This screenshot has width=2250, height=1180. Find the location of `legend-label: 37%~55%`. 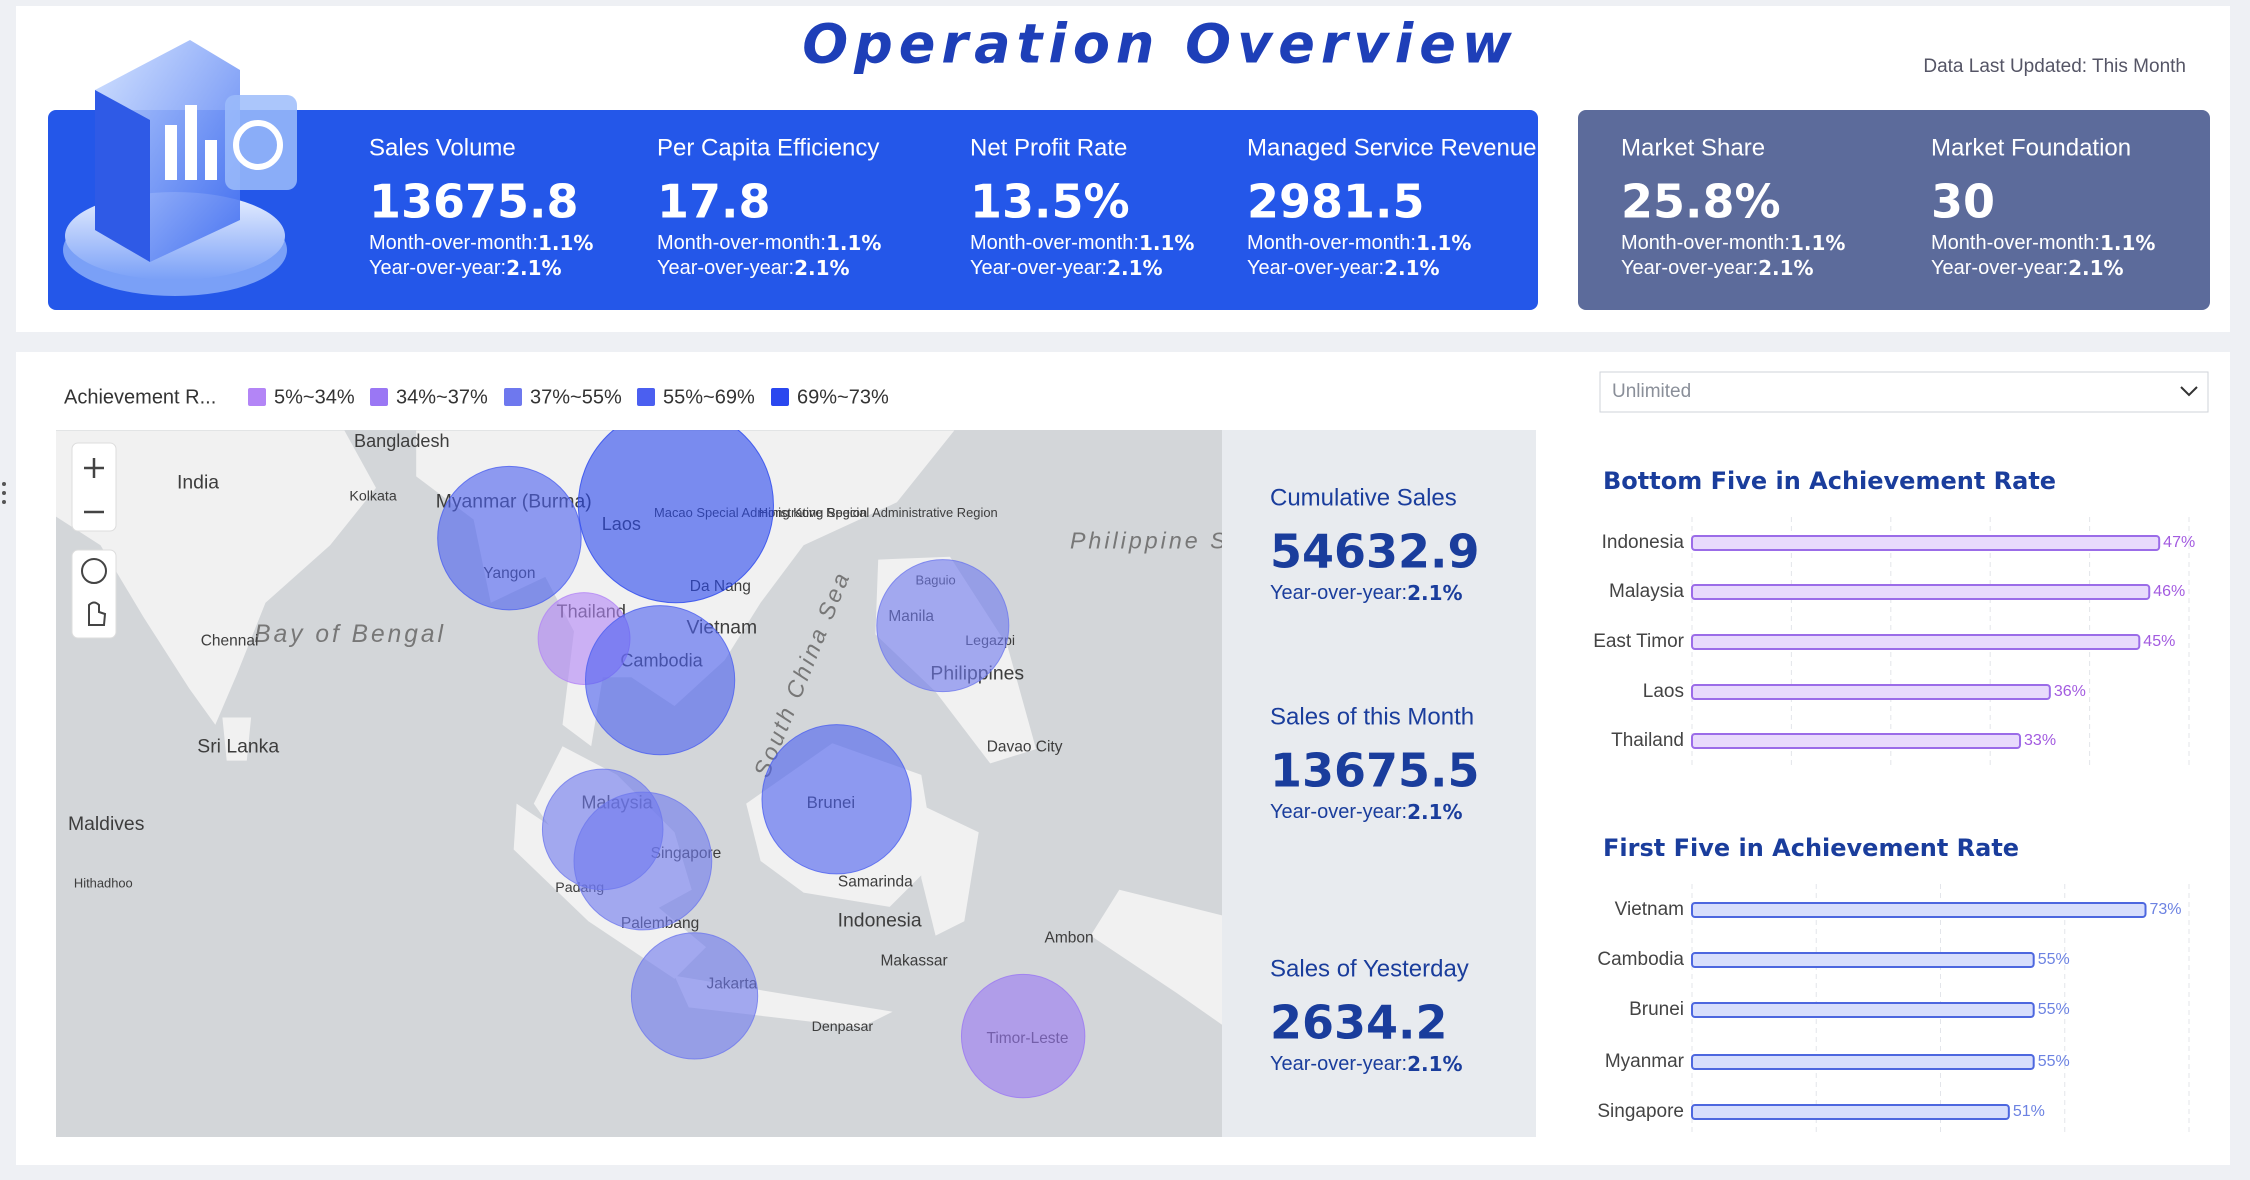

legend-label: 37%~55% is located at coordinates (576, 397).